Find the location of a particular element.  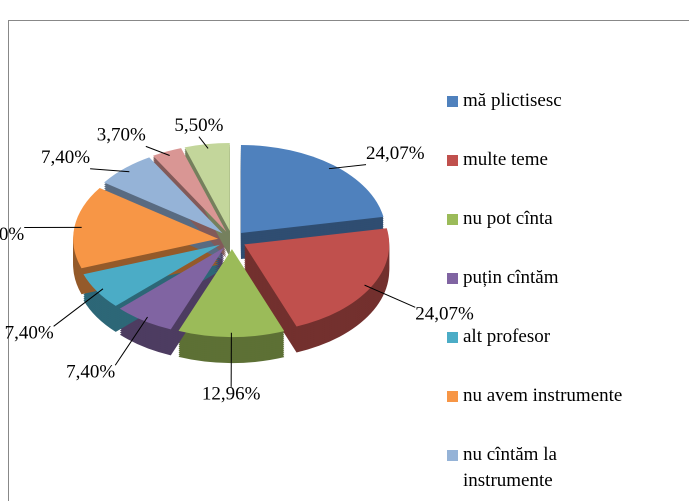

data-label: 16,60% is located at coordinates (12, 234).